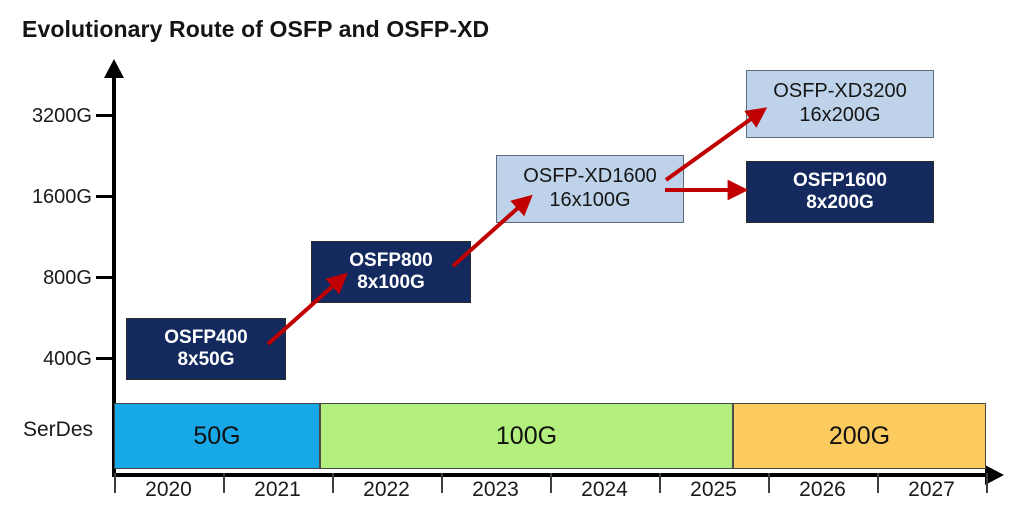 The height and width of the screenshot is (520, 1024). Describe the element at coordinates (256, 29) in the screenshot. I see `page-title: Evolutionary Route of OSFP and OSFP-XD` at that location.